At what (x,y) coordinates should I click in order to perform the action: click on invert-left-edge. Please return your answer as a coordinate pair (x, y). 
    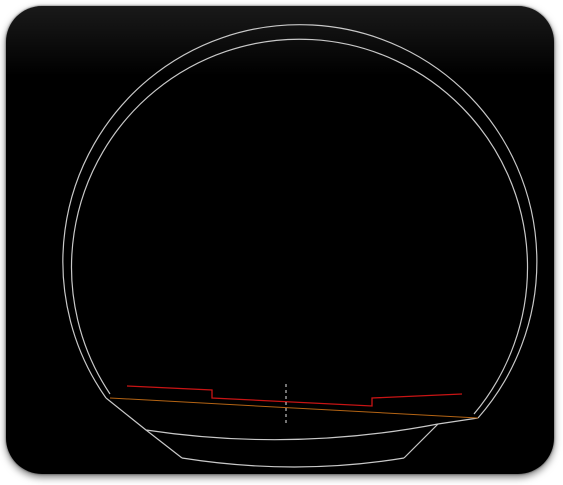
    Looking at the image, I should click on (164, 444).